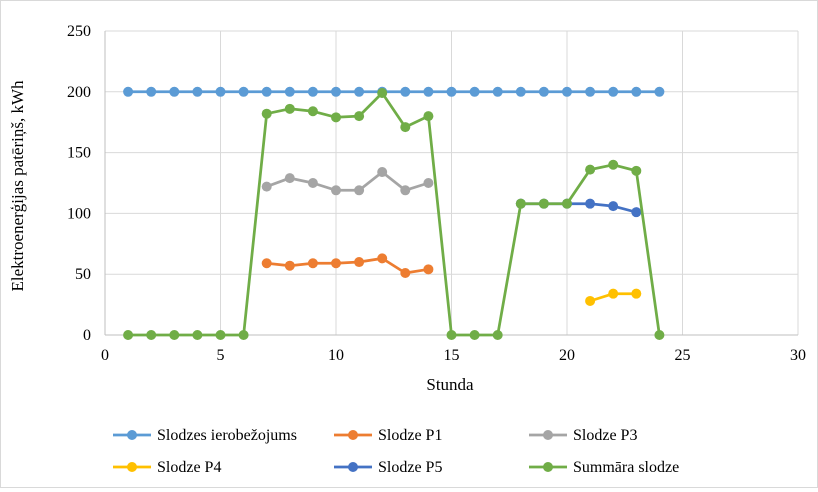 The width and height of the screenshot is (818, 492). What do you see at coordinates (189, 467) in the screenshot?
I see `legend-label: Slodze P4` at bounding box center [189, 467].